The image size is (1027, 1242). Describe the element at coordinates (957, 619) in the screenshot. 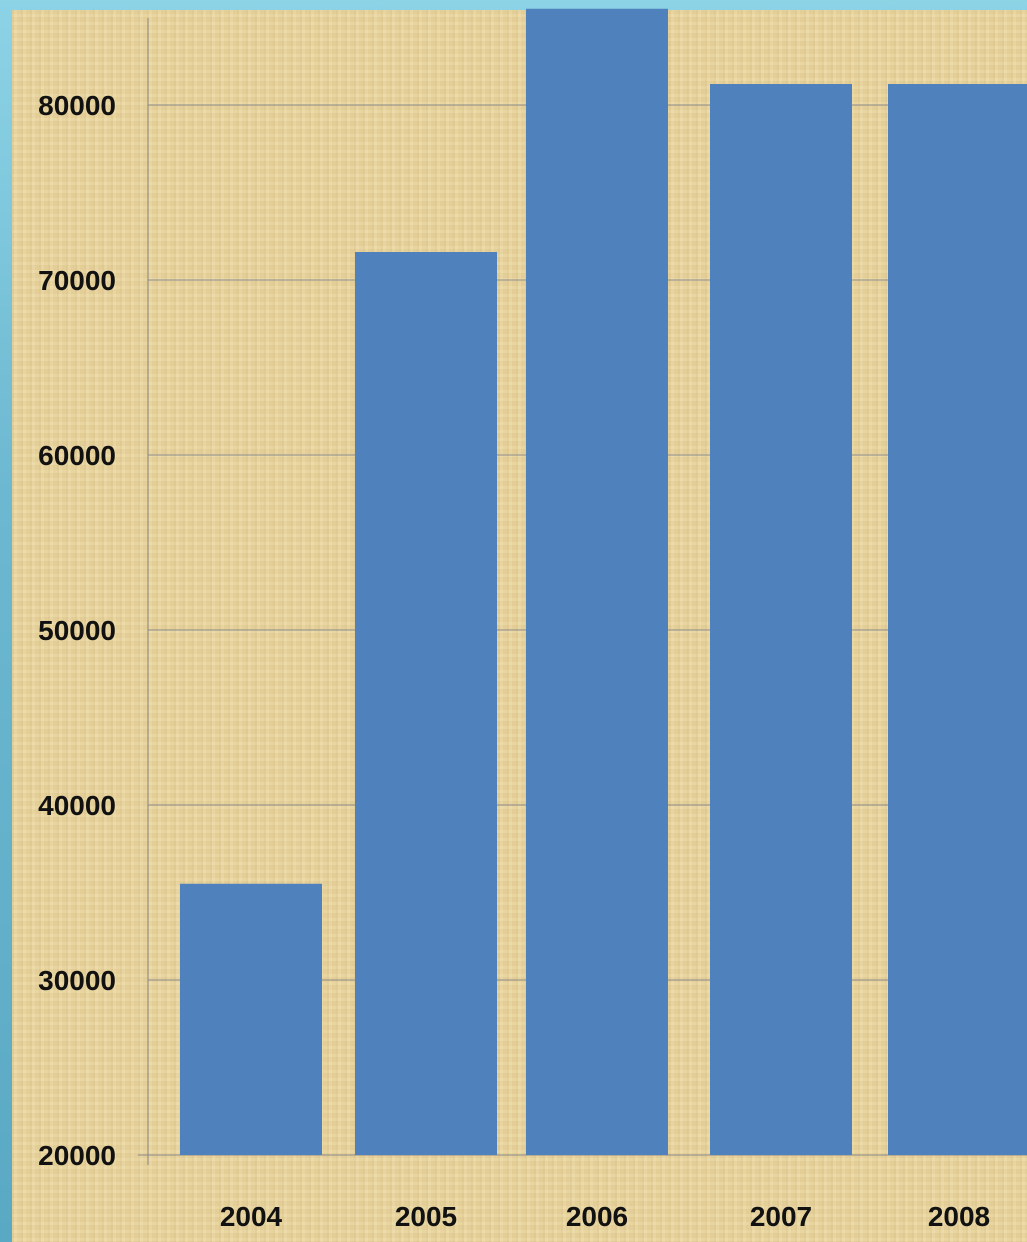

I see `bar-2008` at that location.